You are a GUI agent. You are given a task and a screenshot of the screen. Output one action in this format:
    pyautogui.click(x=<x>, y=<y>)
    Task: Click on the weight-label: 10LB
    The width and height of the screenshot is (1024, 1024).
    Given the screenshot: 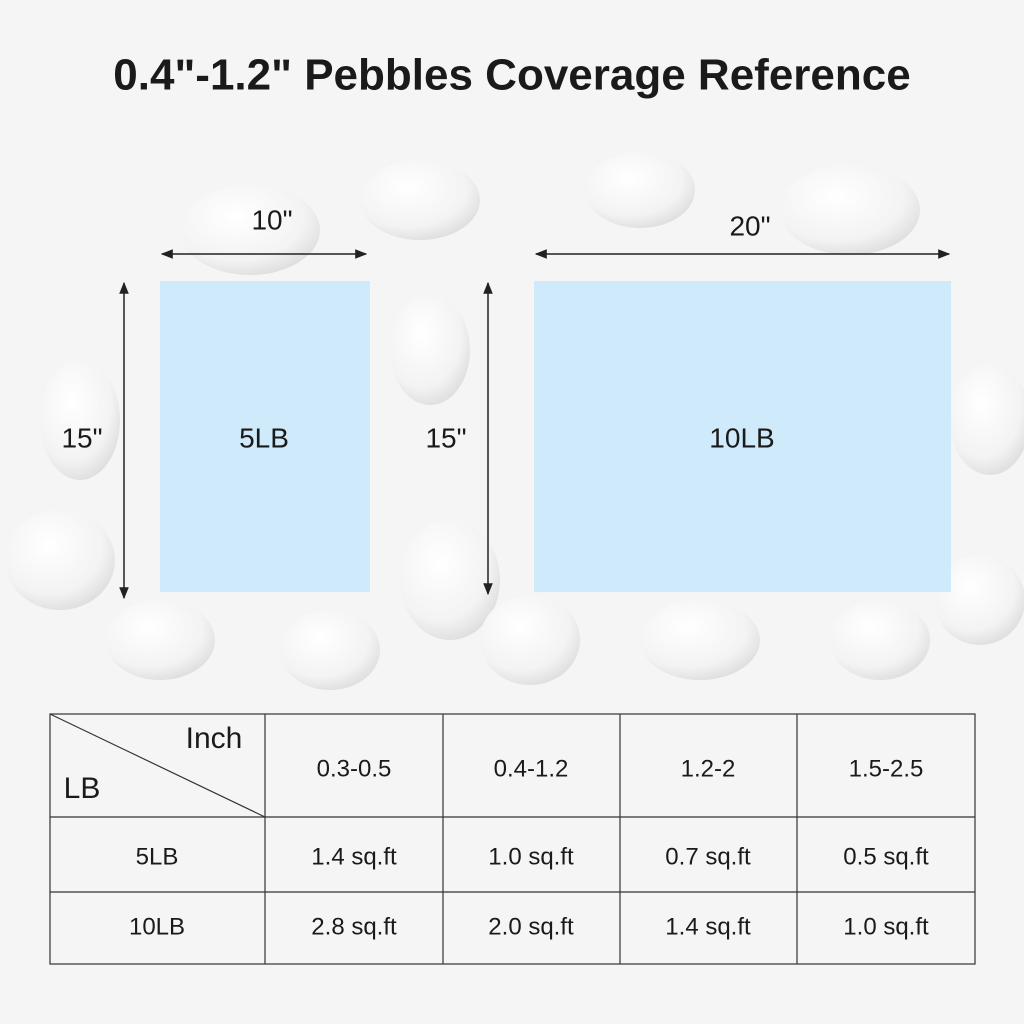 What is the action you would take?
    pyautogui.click(x=741, y=437)
    